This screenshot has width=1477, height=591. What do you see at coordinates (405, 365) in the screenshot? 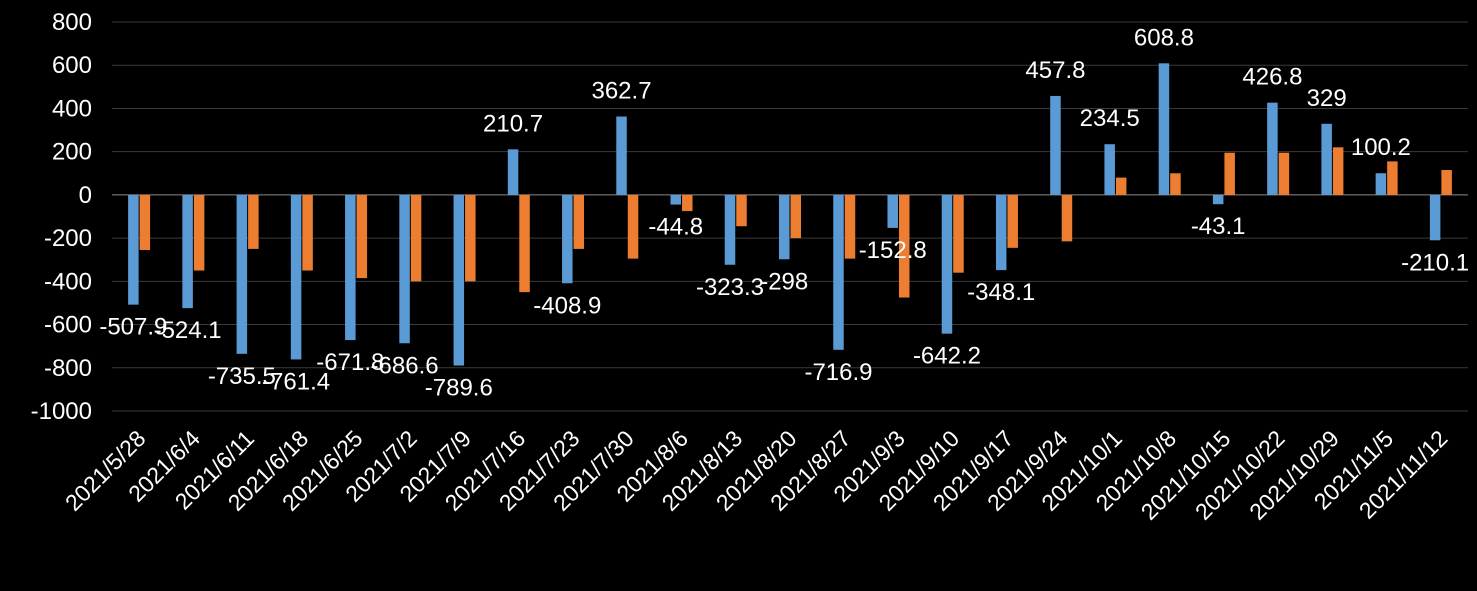
I see `data-label: -686.6` at bounding box center [405, 365].